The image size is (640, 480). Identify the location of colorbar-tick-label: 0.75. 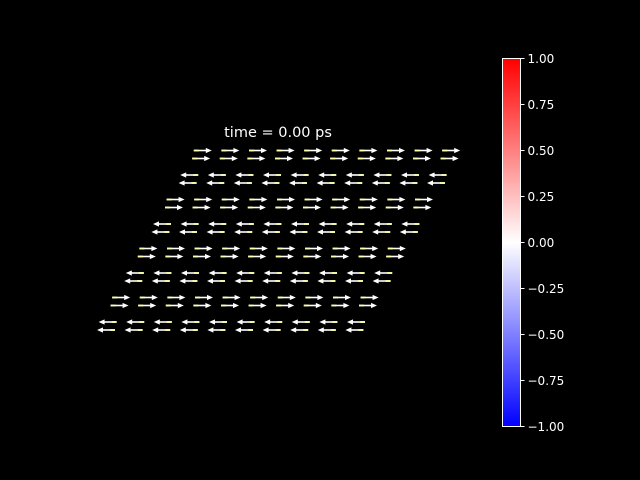
(541, 105).